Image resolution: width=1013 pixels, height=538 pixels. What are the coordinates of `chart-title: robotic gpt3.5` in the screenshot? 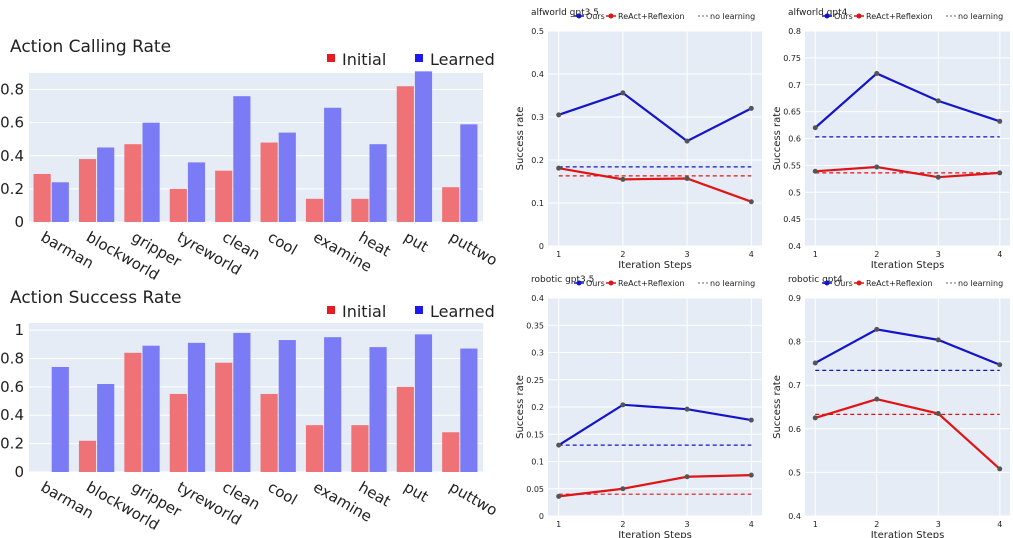 It's located at (562, 280).